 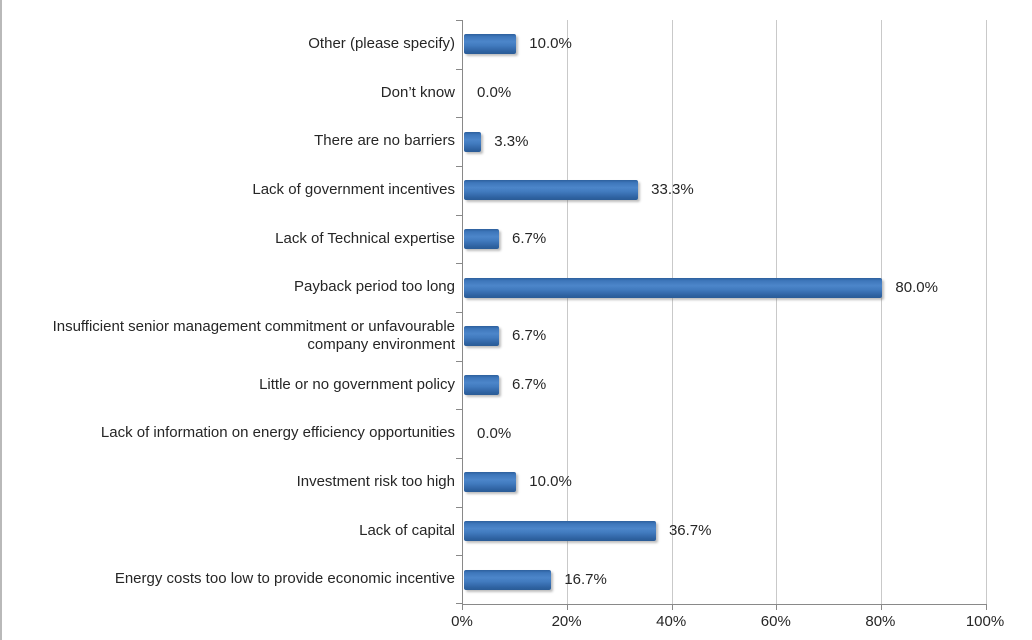 What do you see at coordinates (880, 621) in the screenshot?
I see `x-tick-label: 80%` at bounding box center [880, 621].